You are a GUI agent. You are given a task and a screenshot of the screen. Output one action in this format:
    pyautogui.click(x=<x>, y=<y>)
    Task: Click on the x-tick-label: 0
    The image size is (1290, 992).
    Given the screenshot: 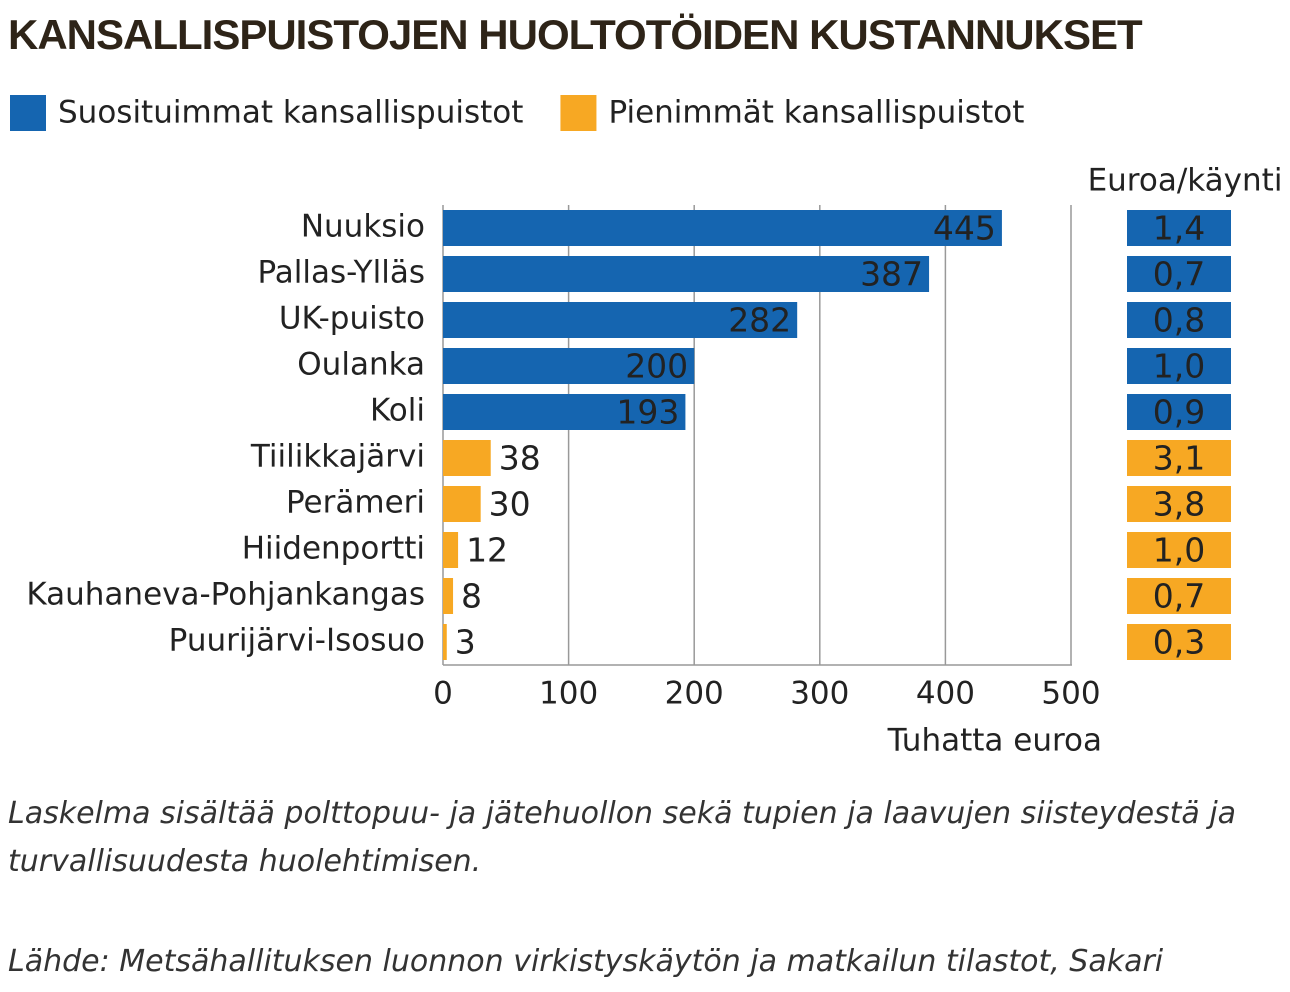 What is the action you would take?
    pyautogui.click(x=443, y=694)
    